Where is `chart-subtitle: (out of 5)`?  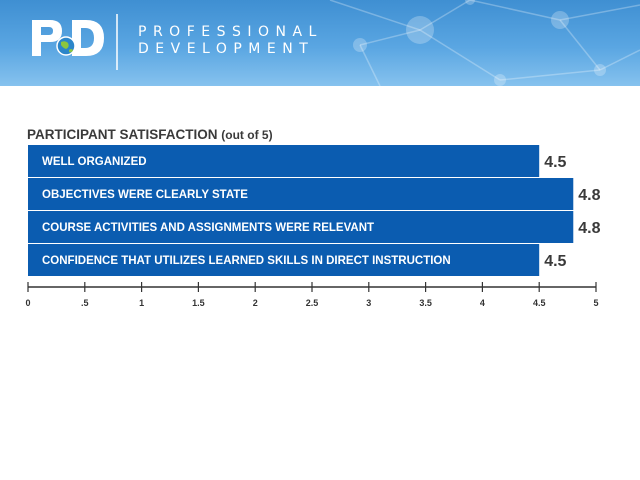
chart-subtitle: (out of 5) is located at coordinates (247, 135).